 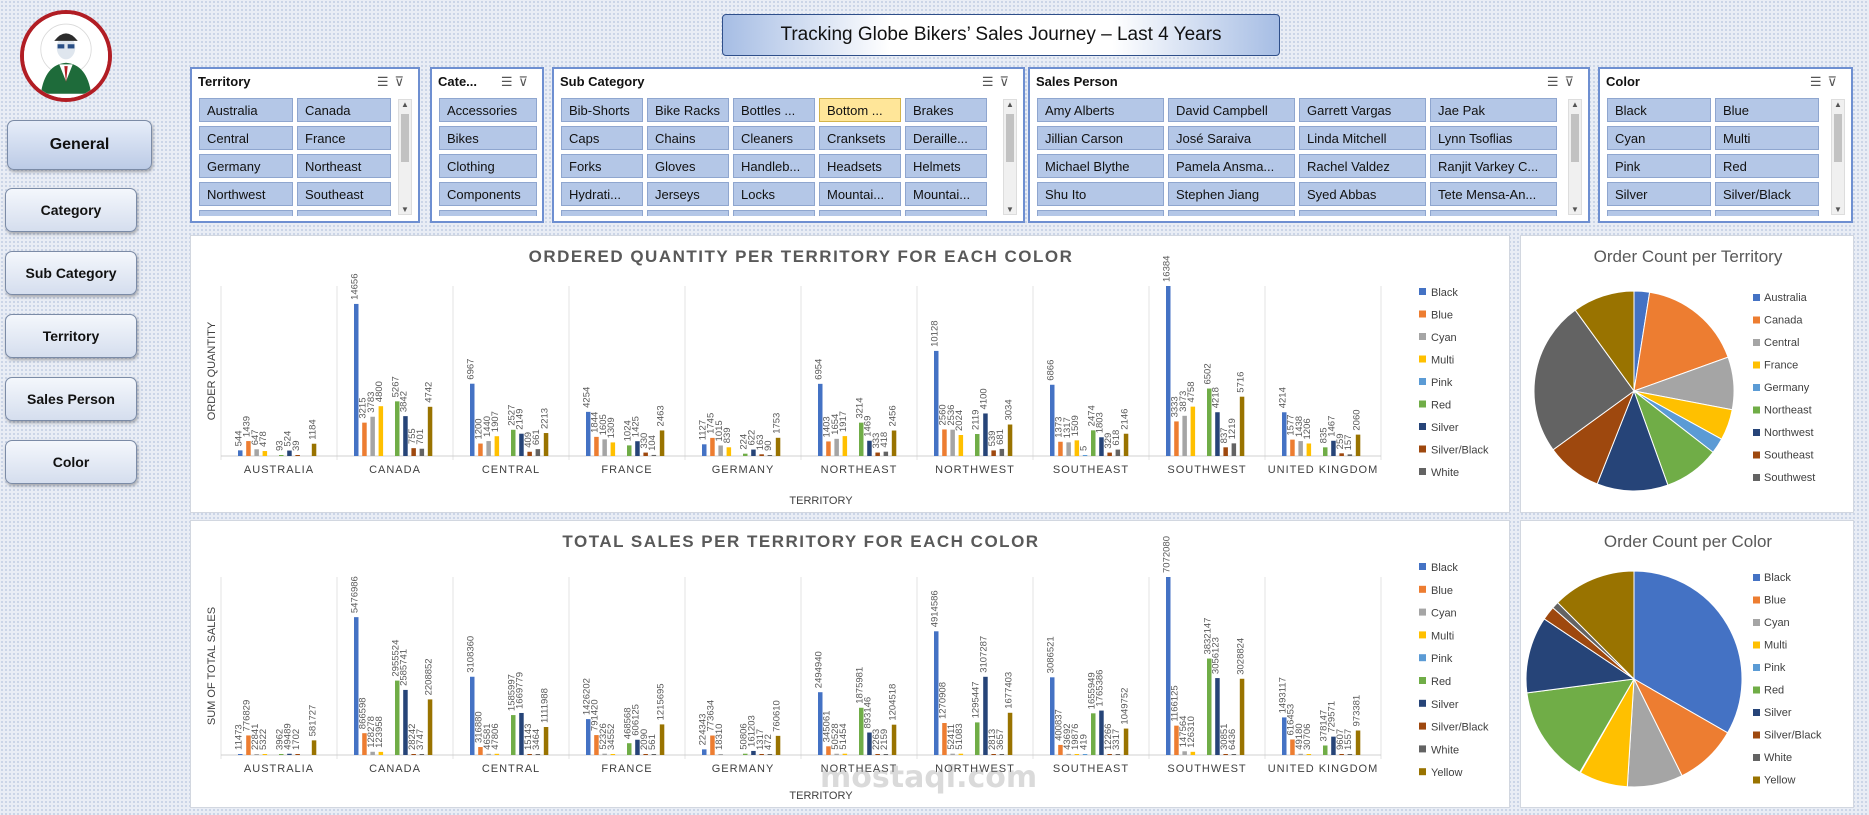 I want to click on slicer-item: Syed Abbas, so click(x=1362, y=194).